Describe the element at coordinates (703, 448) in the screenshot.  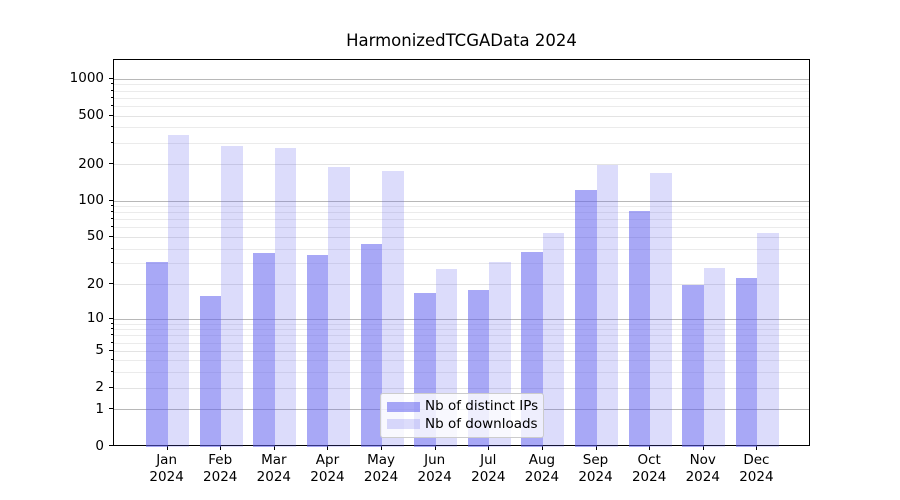
I see `x-tick-nov` at that location.